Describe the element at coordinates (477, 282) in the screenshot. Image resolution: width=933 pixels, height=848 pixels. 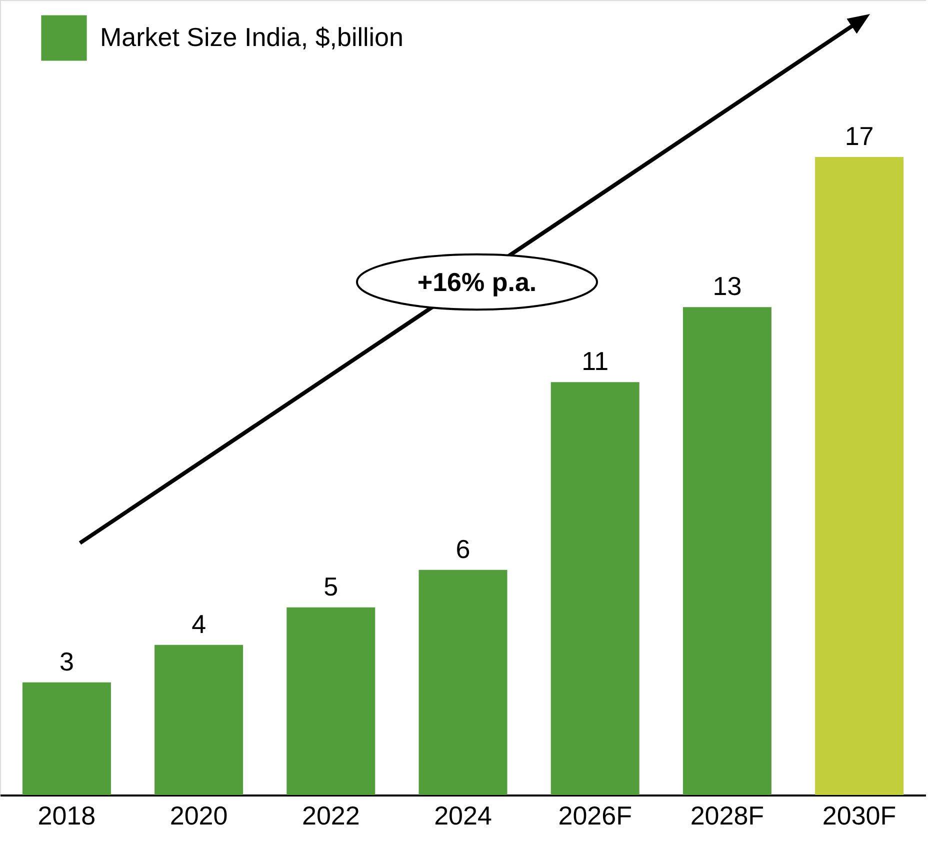
I see `annotation: +16% p.a.` at that location.